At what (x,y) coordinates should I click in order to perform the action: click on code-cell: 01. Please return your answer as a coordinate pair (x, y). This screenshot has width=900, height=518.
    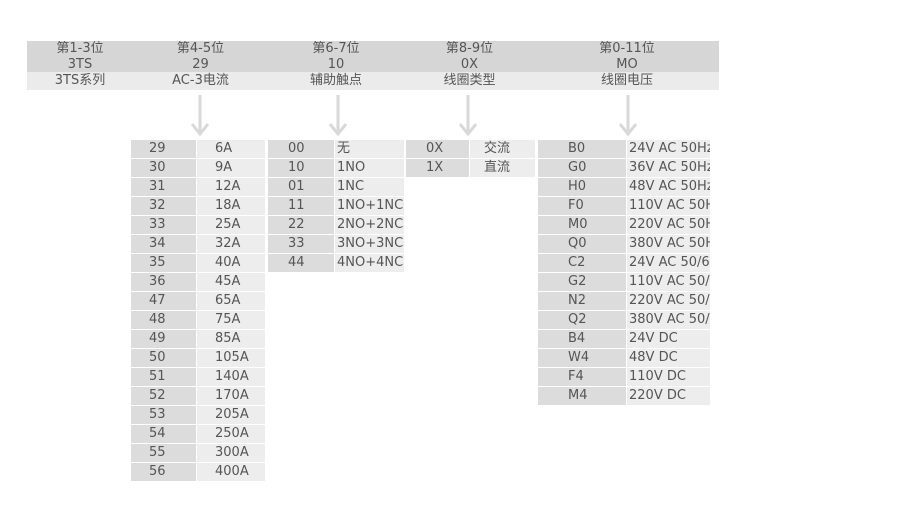
    Looking at the image, I should click on (301, 187).